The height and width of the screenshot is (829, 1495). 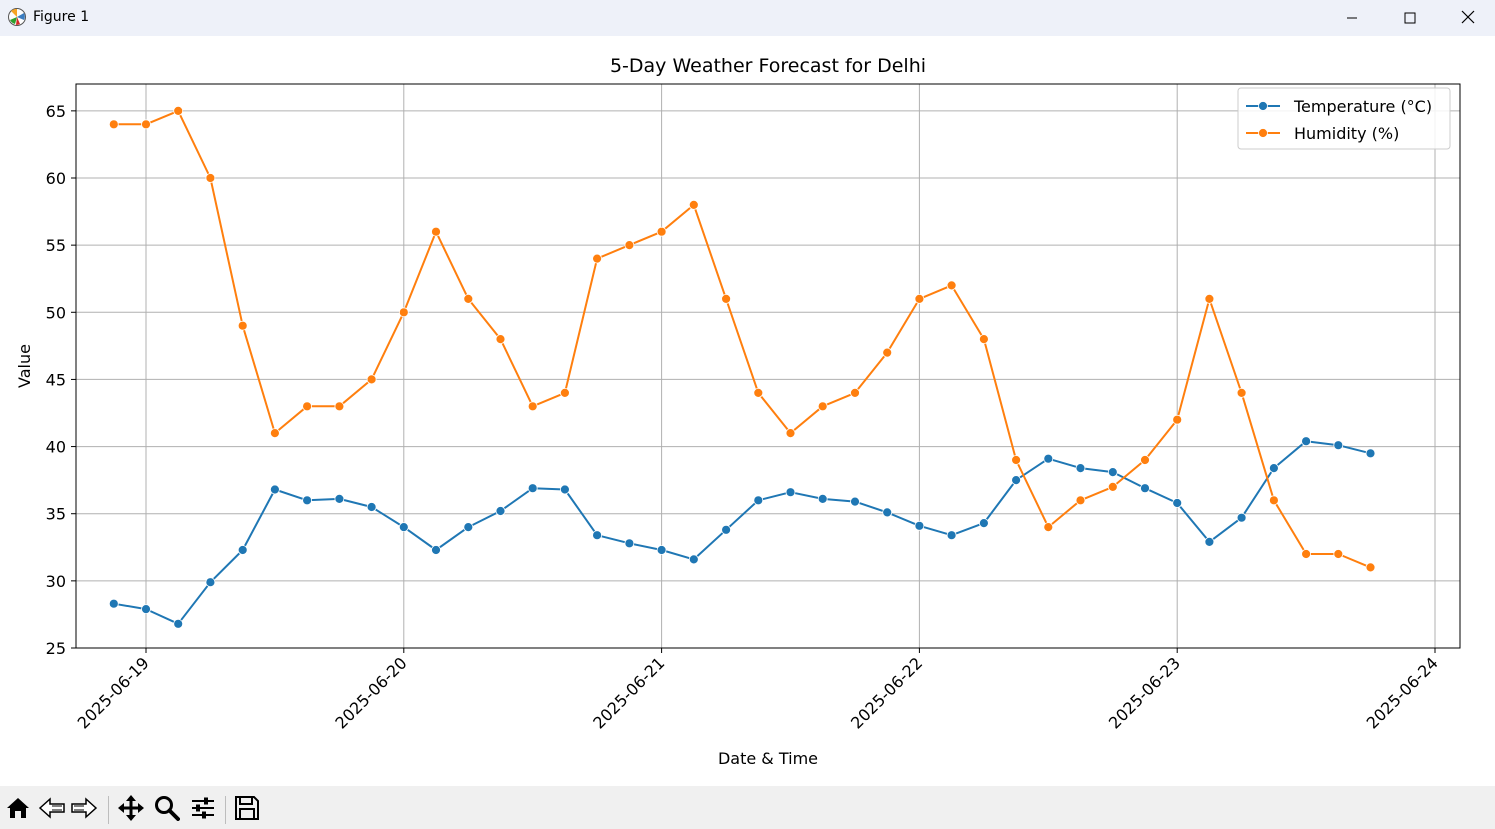 I want to click on legend-entry-temperature: Temperature (°C), so click(x=1339, y=106).